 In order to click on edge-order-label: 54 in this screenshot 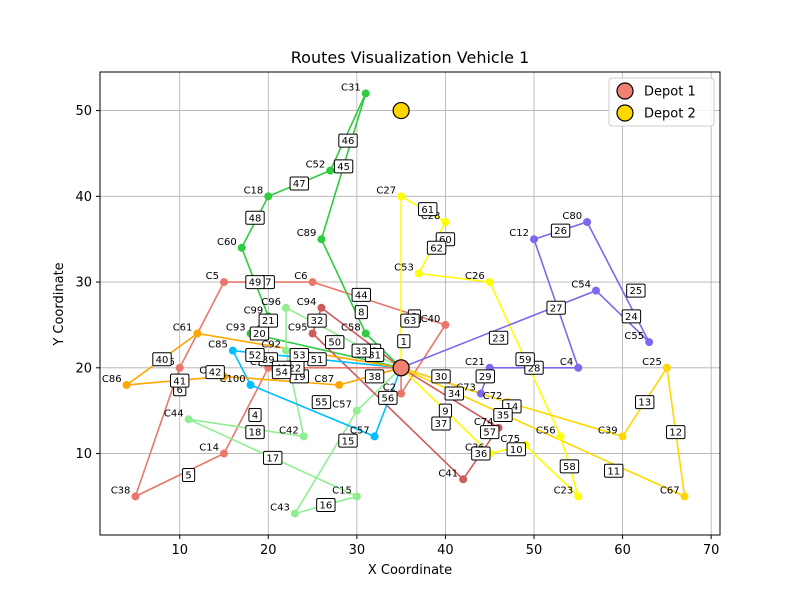, I will do `click(281, 372)`.